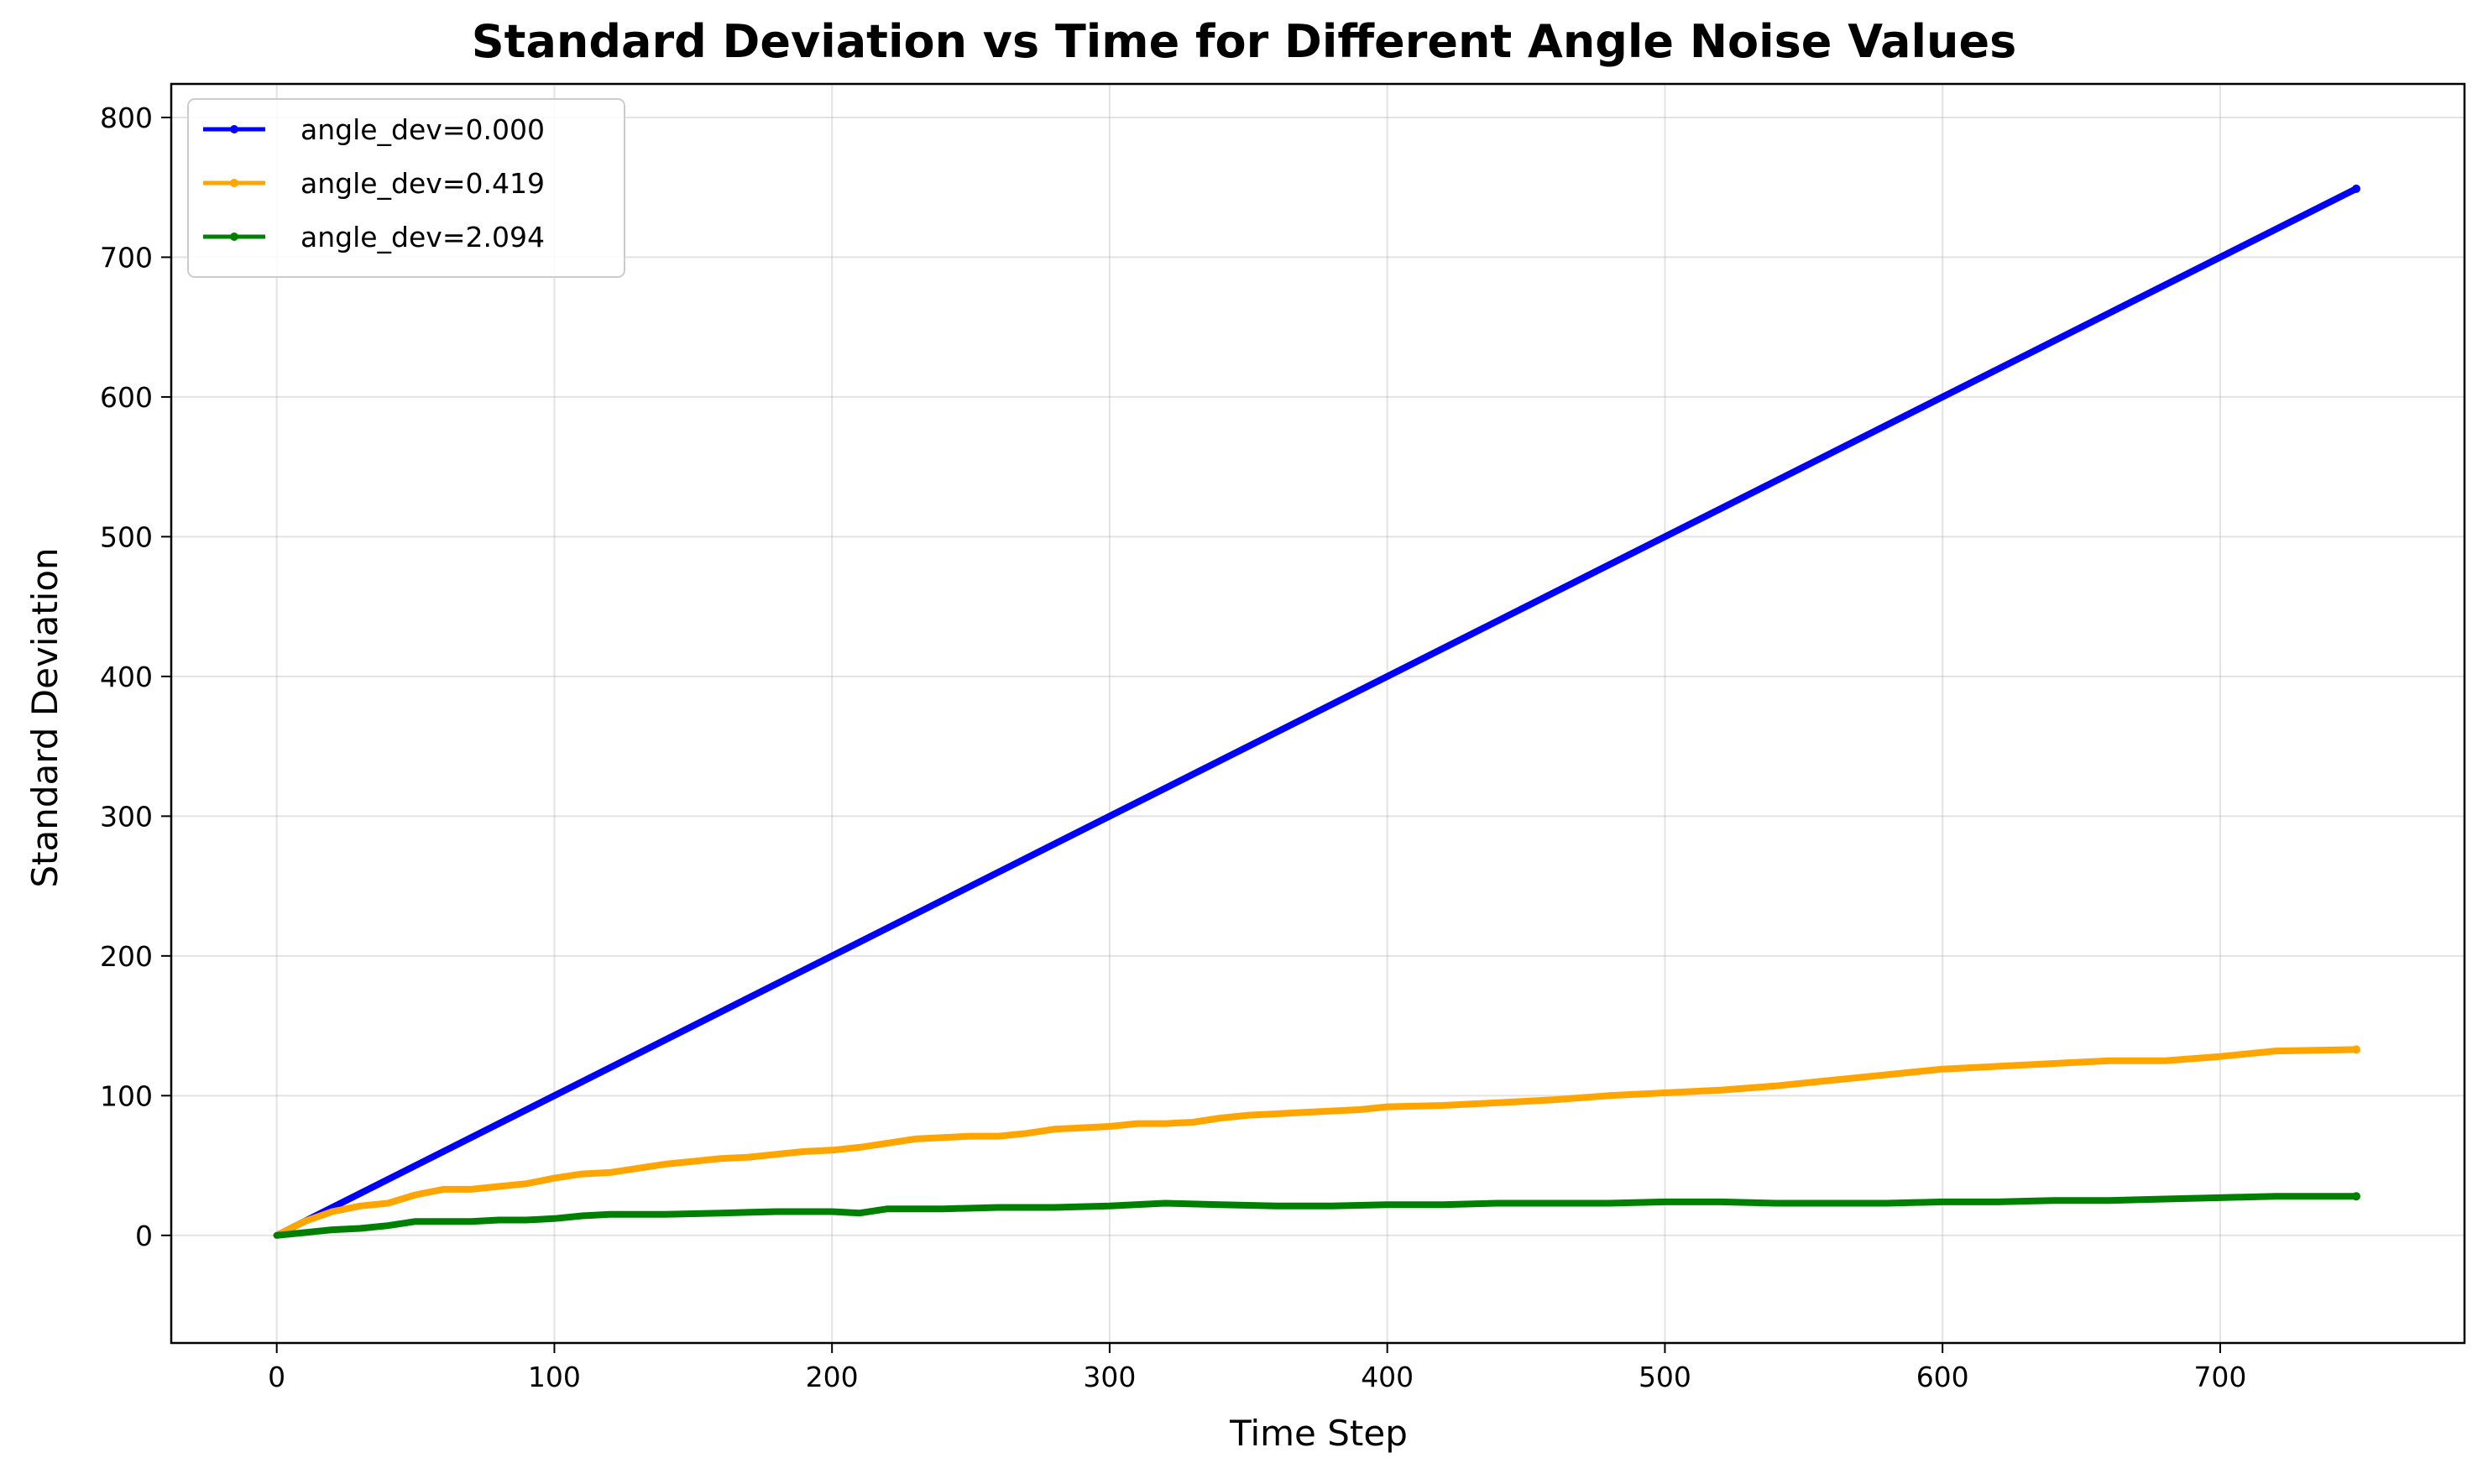  Describe the element at coordinates (127, 1095) in the screenshot. I see `y-tick-label-1: 100` at that location.